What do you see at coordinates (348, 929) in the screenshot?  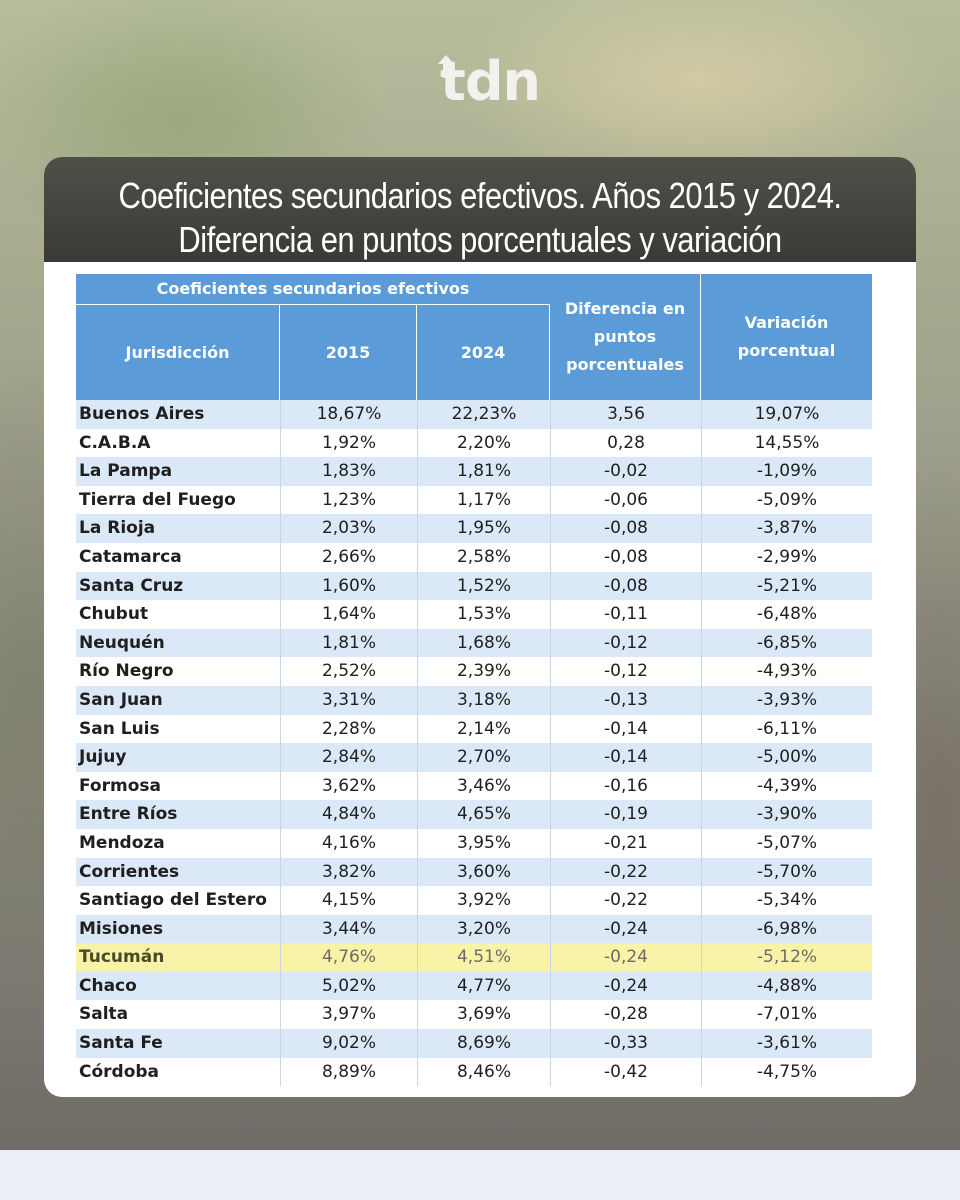 I see `cell-2015: 3,44%` at bounding box center [348, 929].